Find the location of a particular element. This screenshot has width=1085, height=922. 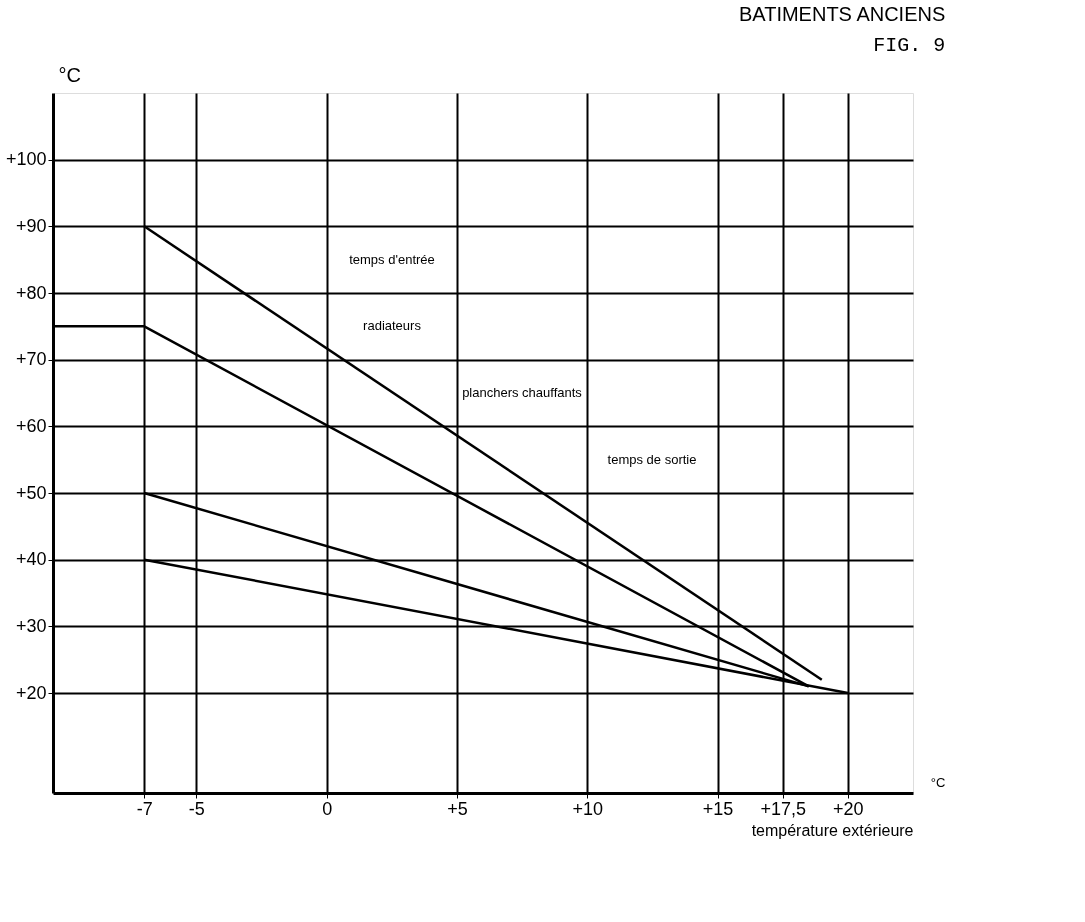

x-tick-label: +20 is located at coordinates (848, 808).